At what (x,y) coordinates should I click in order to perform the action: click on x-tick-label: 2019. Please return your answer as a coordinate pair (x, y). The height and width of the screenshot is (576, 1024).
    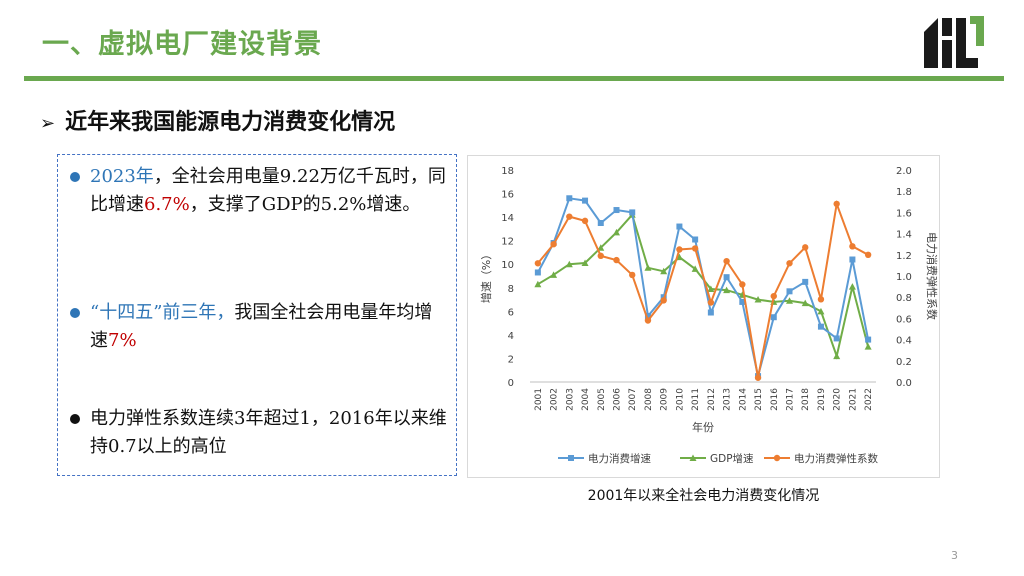
    Looking at the image, I should click on (822, 399).